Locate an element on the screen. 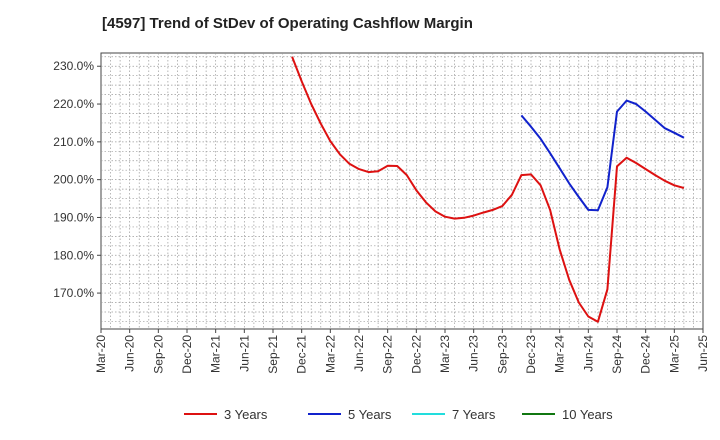  x-tick-label: Jun-24 is located at coordinates (588, 353).